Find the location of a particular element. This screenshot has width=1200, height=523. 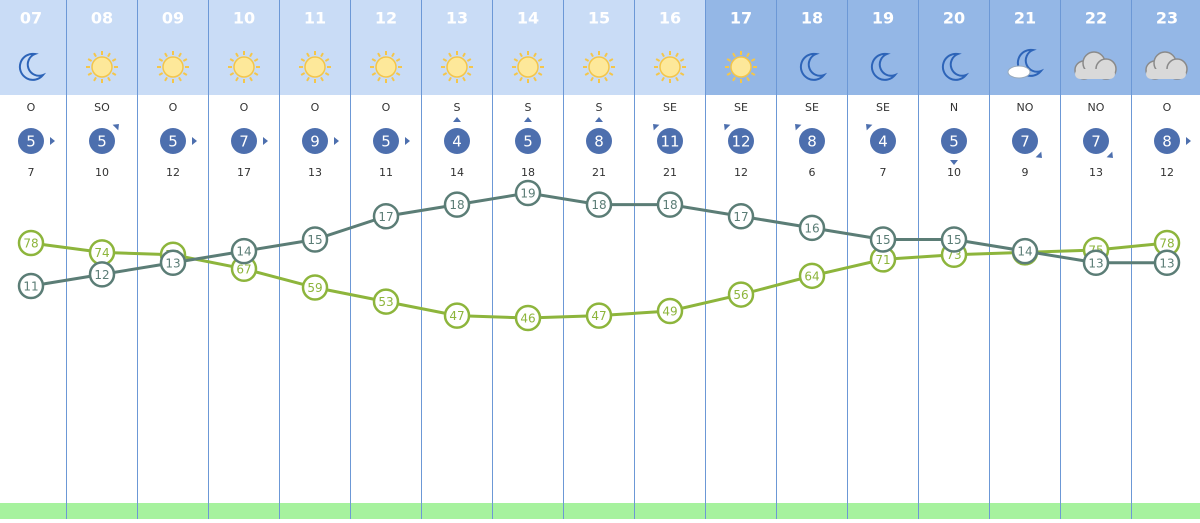

temperature-label: 16 is located at coordinates (811, 228).